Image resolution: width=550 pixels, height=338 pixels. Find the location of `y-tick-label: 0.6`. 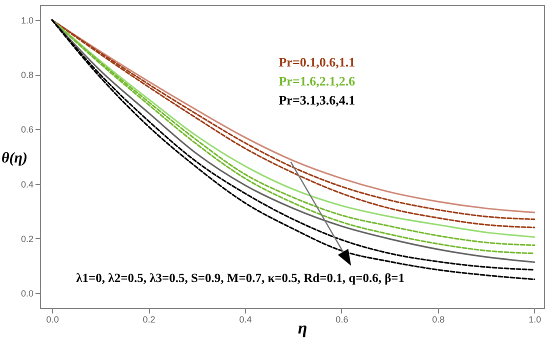

y-tick-label: 0.6 is located at coordinates (27, 129).